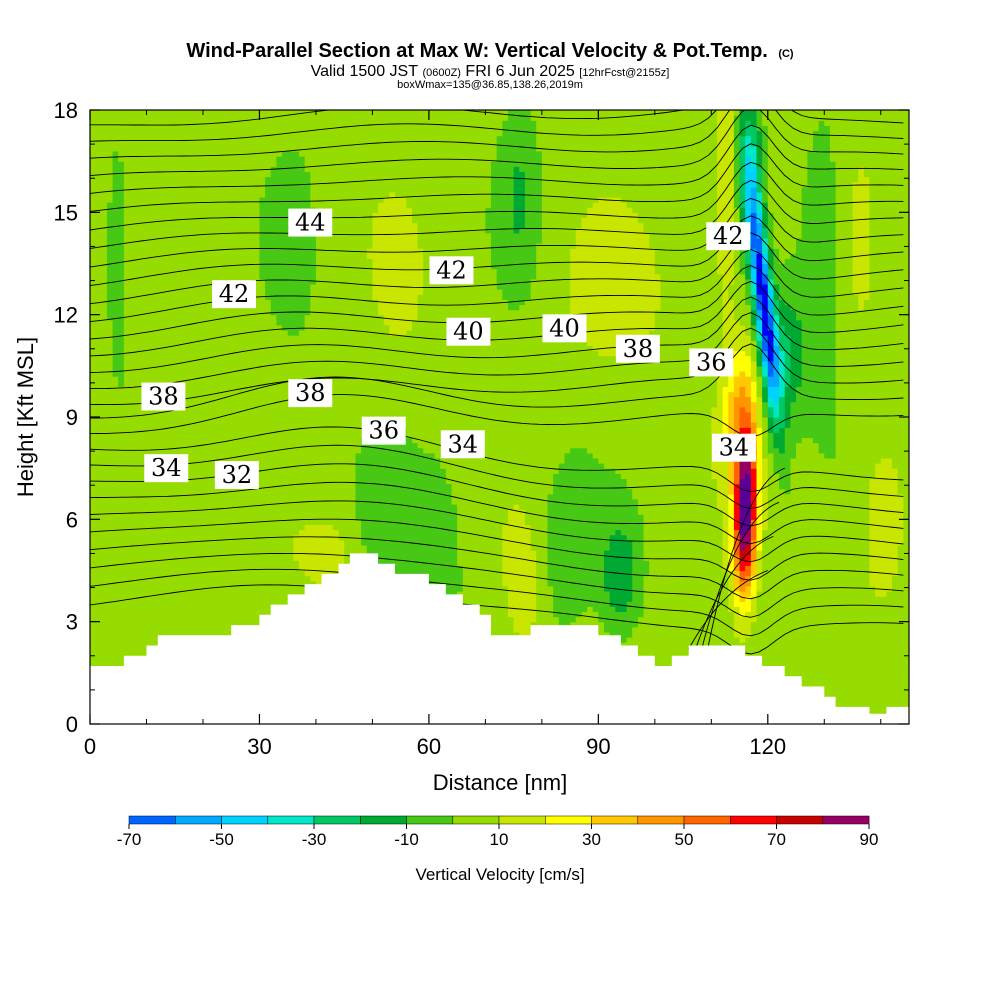  What do you see at coordinates (591, 839) in the screenshot?
I see `colorbar-label: 30` at bounding box center [591, 839].